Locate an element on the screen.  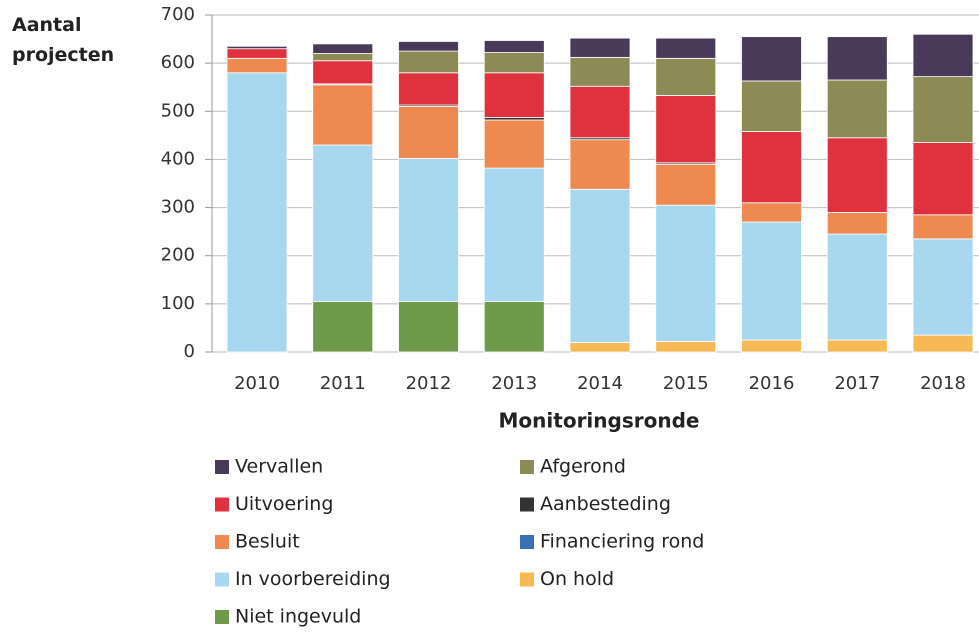
x-tick-label: 2012 is located at coordinates (429, 383).